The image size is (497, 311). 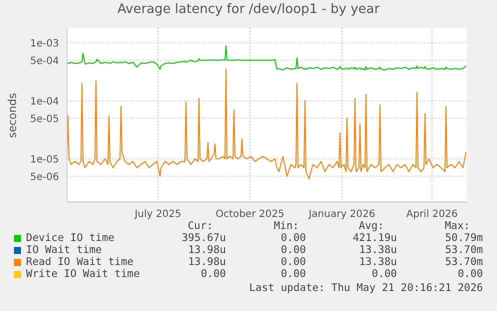 I want to click on y-tick-label: 1e-05, so click(x=44, y=160).